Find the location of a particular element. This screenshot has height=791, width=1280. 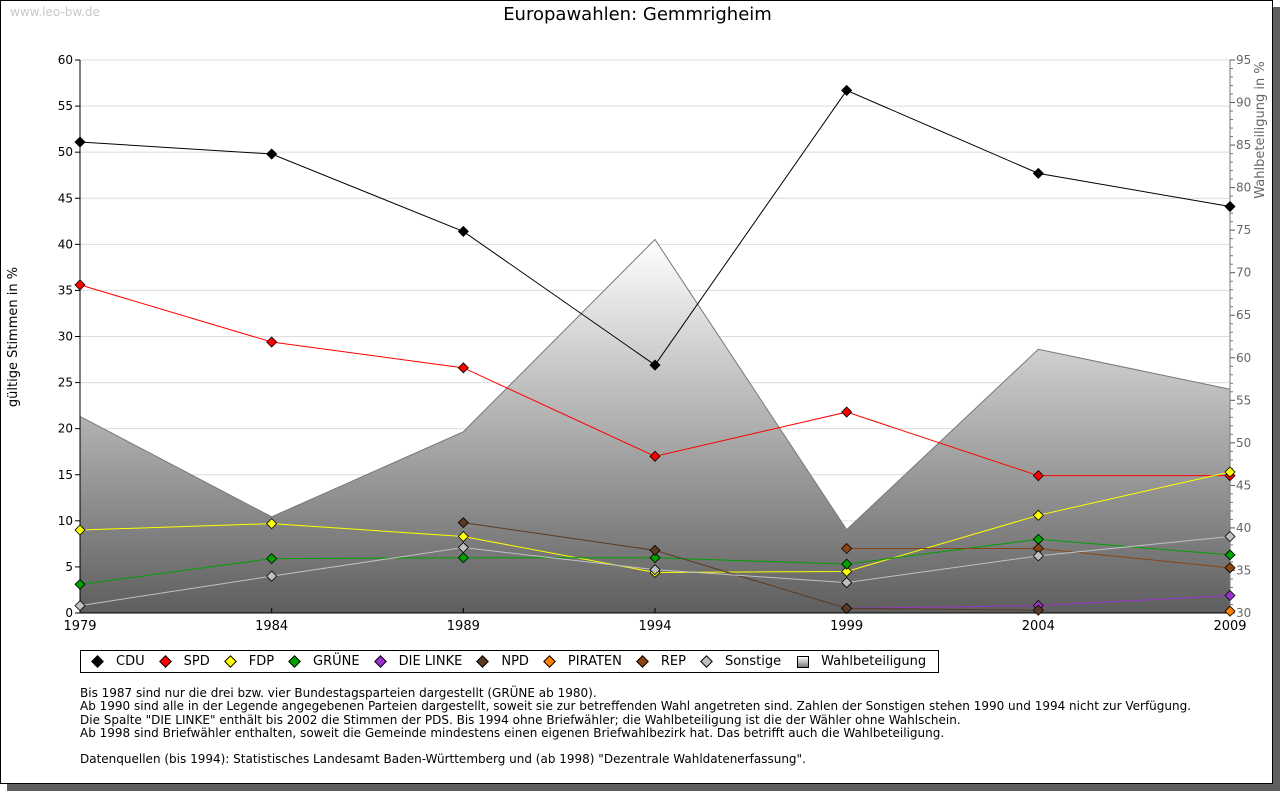

data-point-piraten is located at coordinates (1230, 611).